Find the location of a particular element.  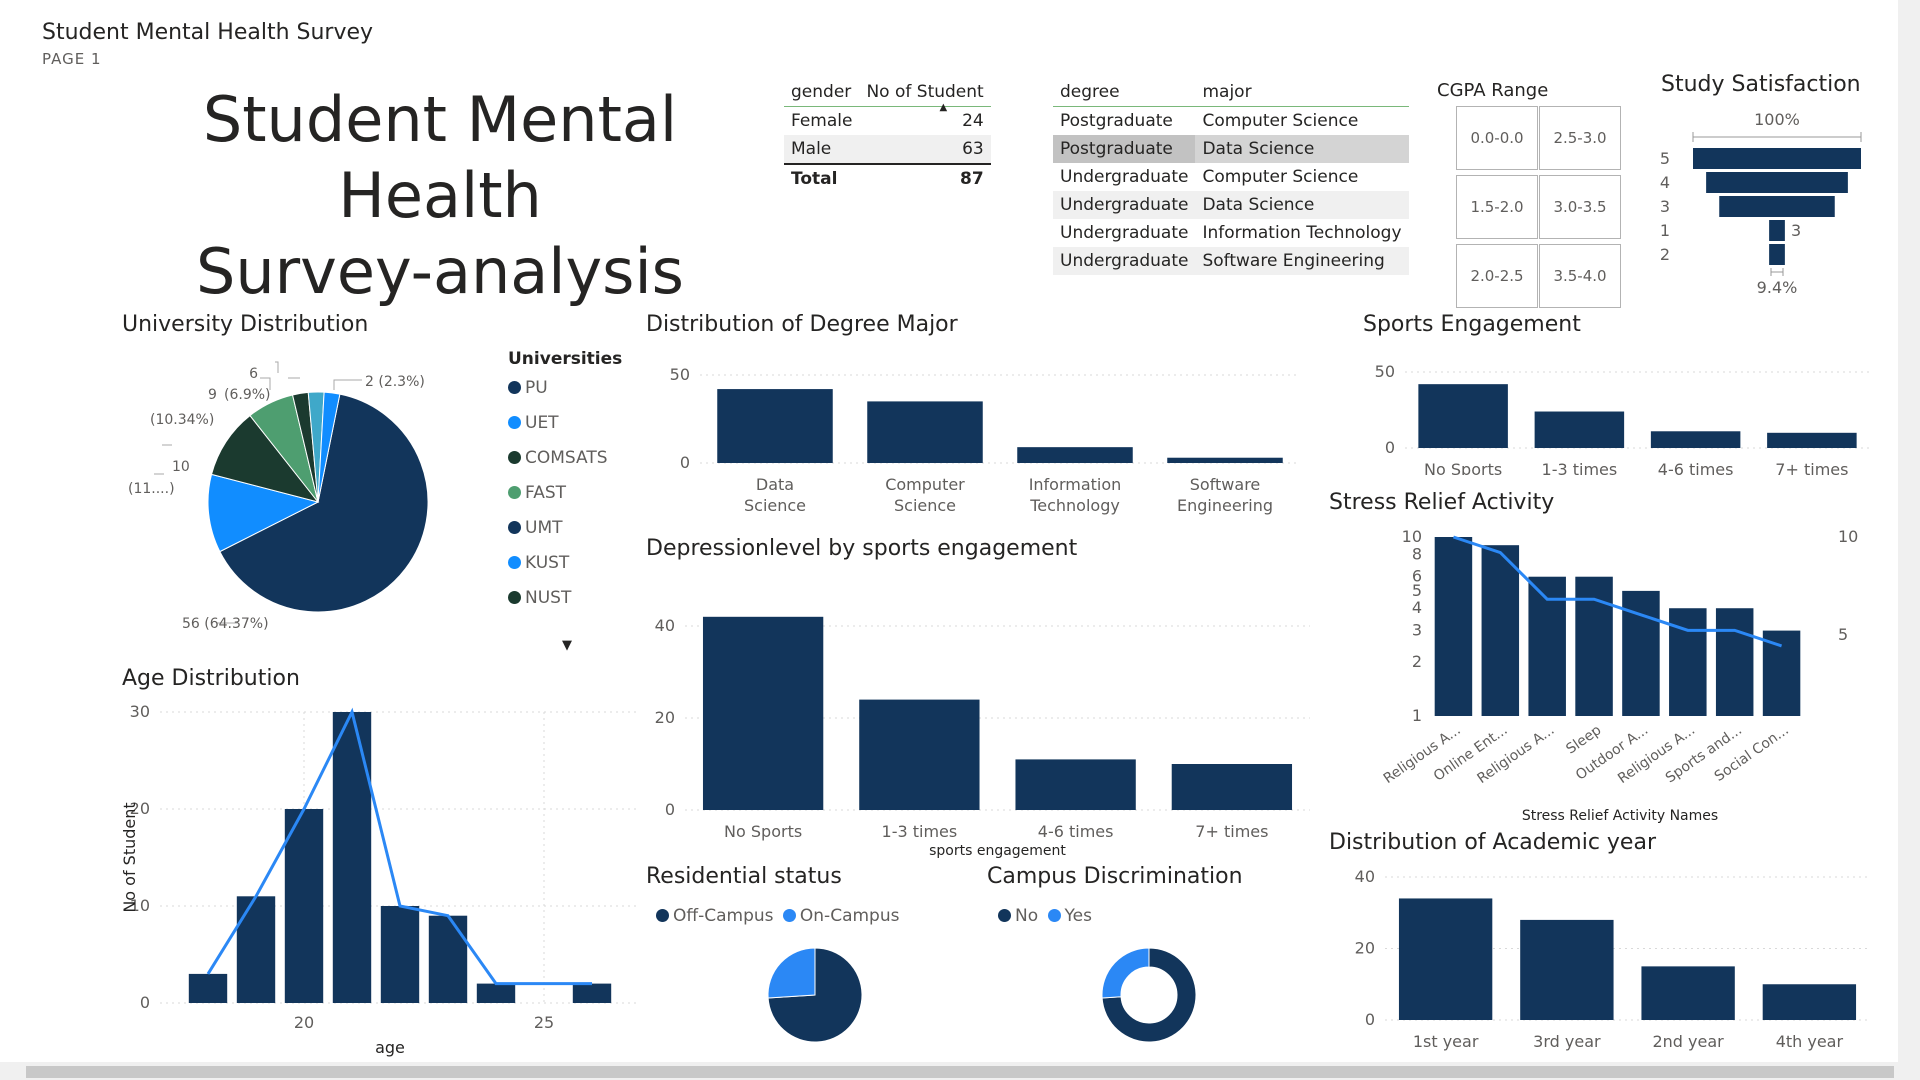

funnel-bar is located at coordinates (1777, 182).